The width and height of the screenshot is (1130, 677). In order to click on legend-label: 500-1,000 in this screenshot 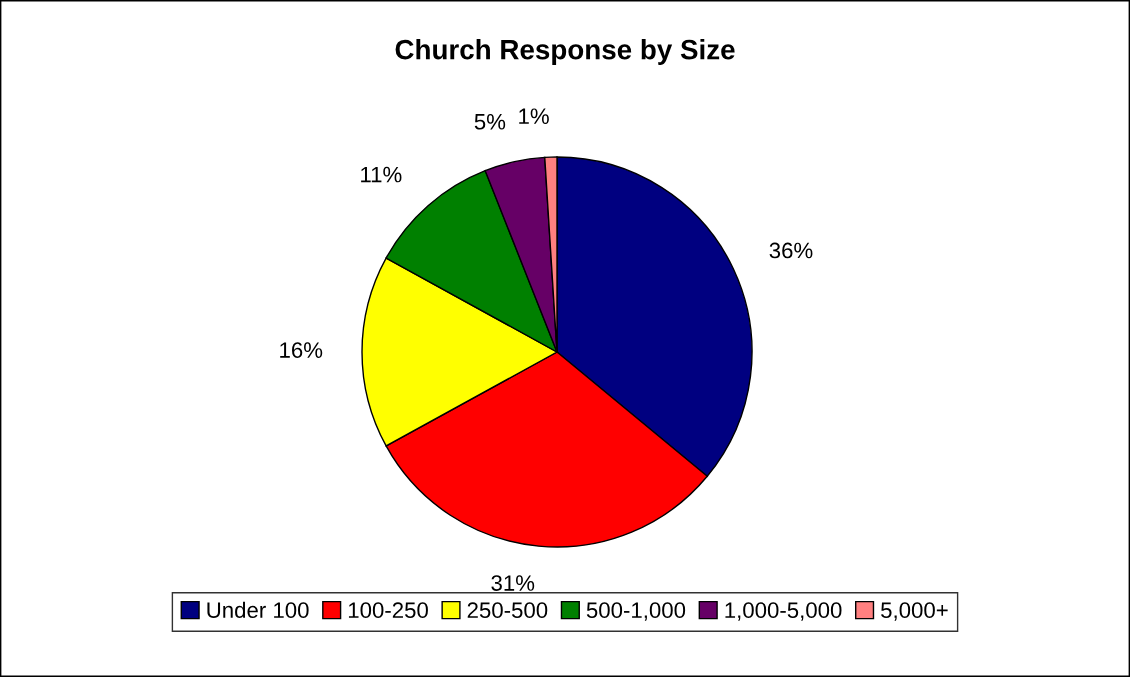, I will do `click(636, 611)`.